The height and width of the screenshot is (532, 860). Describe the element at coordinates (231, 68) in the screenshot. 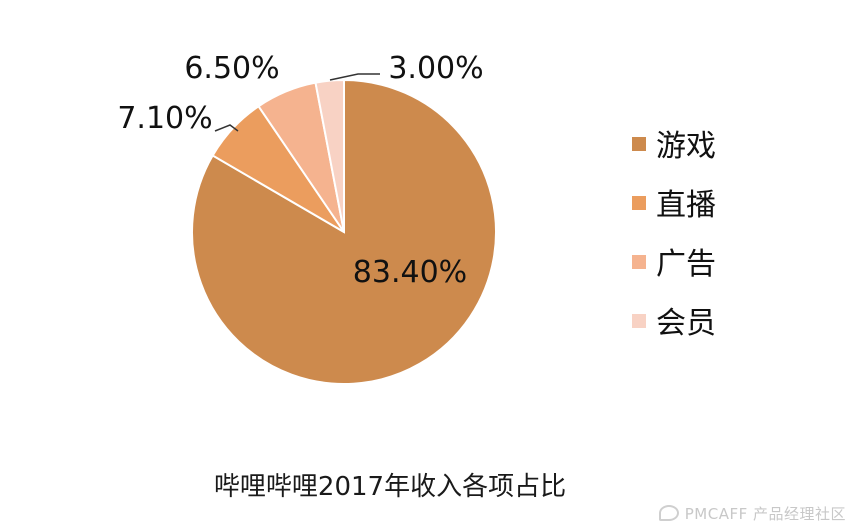

I see `slice-label-3: 6.50%` at that location.